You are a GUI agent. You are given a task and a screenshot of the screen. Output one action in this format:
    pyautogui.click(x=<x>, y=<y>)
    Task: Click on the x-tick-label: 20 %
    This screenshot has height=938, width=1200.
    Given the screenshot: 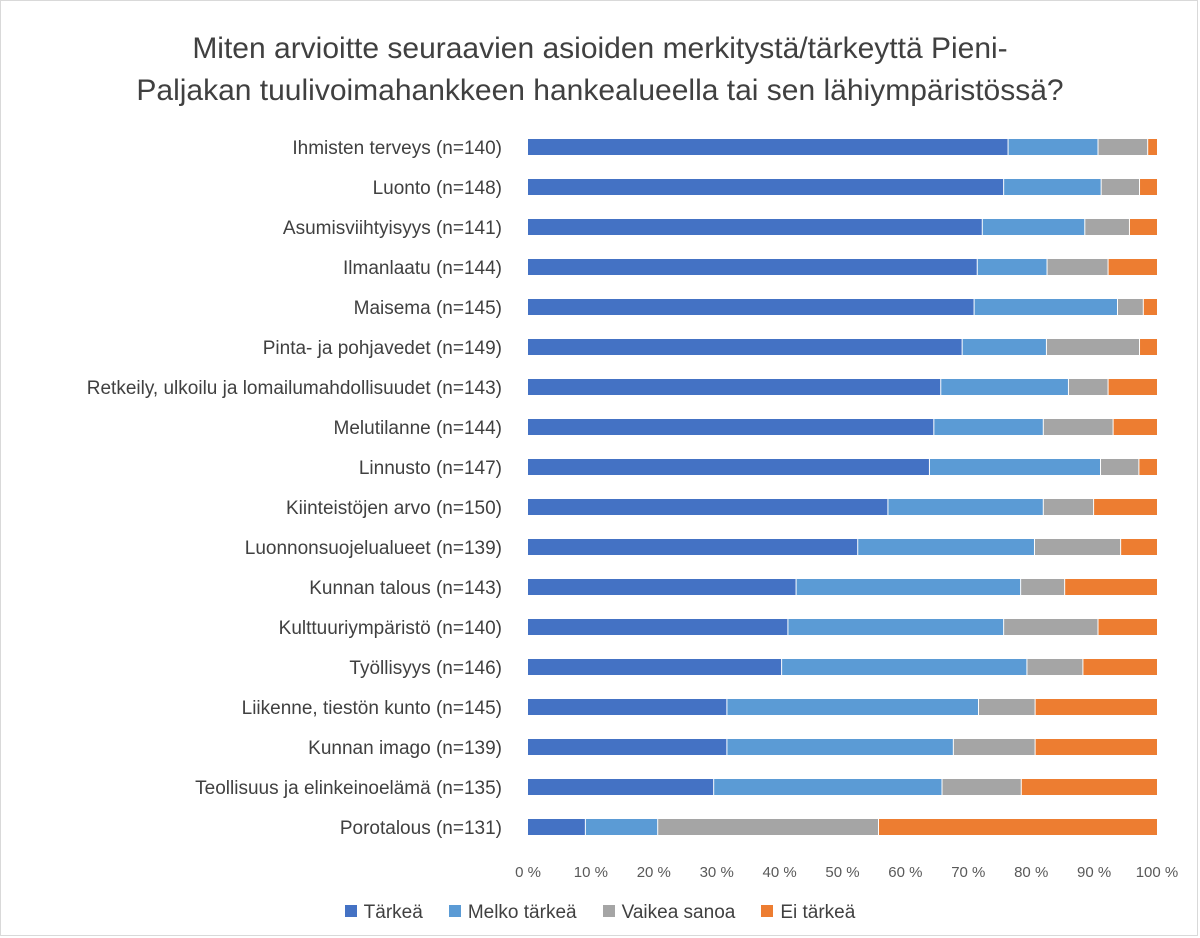 What is the action you would take?
    pyautogui.click(x=654, y=872)
    